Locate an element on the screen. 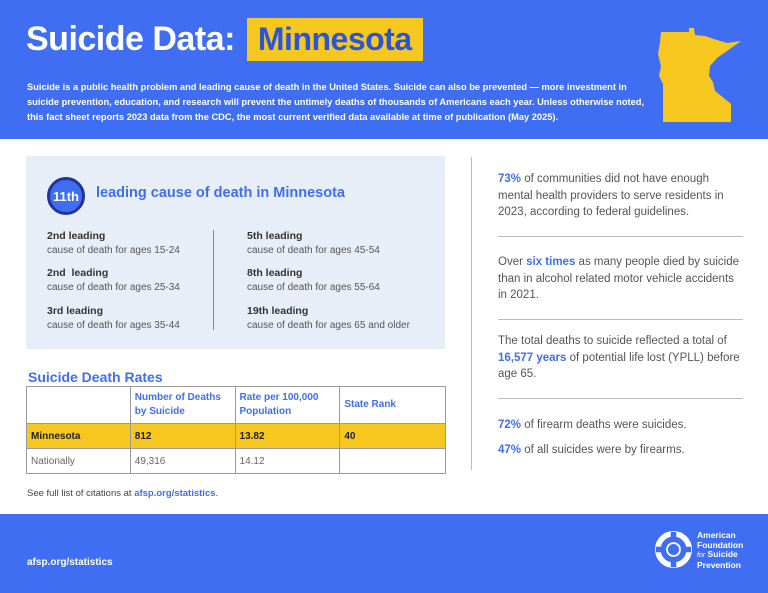 This screenshot has width=768, height=593. minnesota-state-outline-icon is located at coordinates (699, 75).